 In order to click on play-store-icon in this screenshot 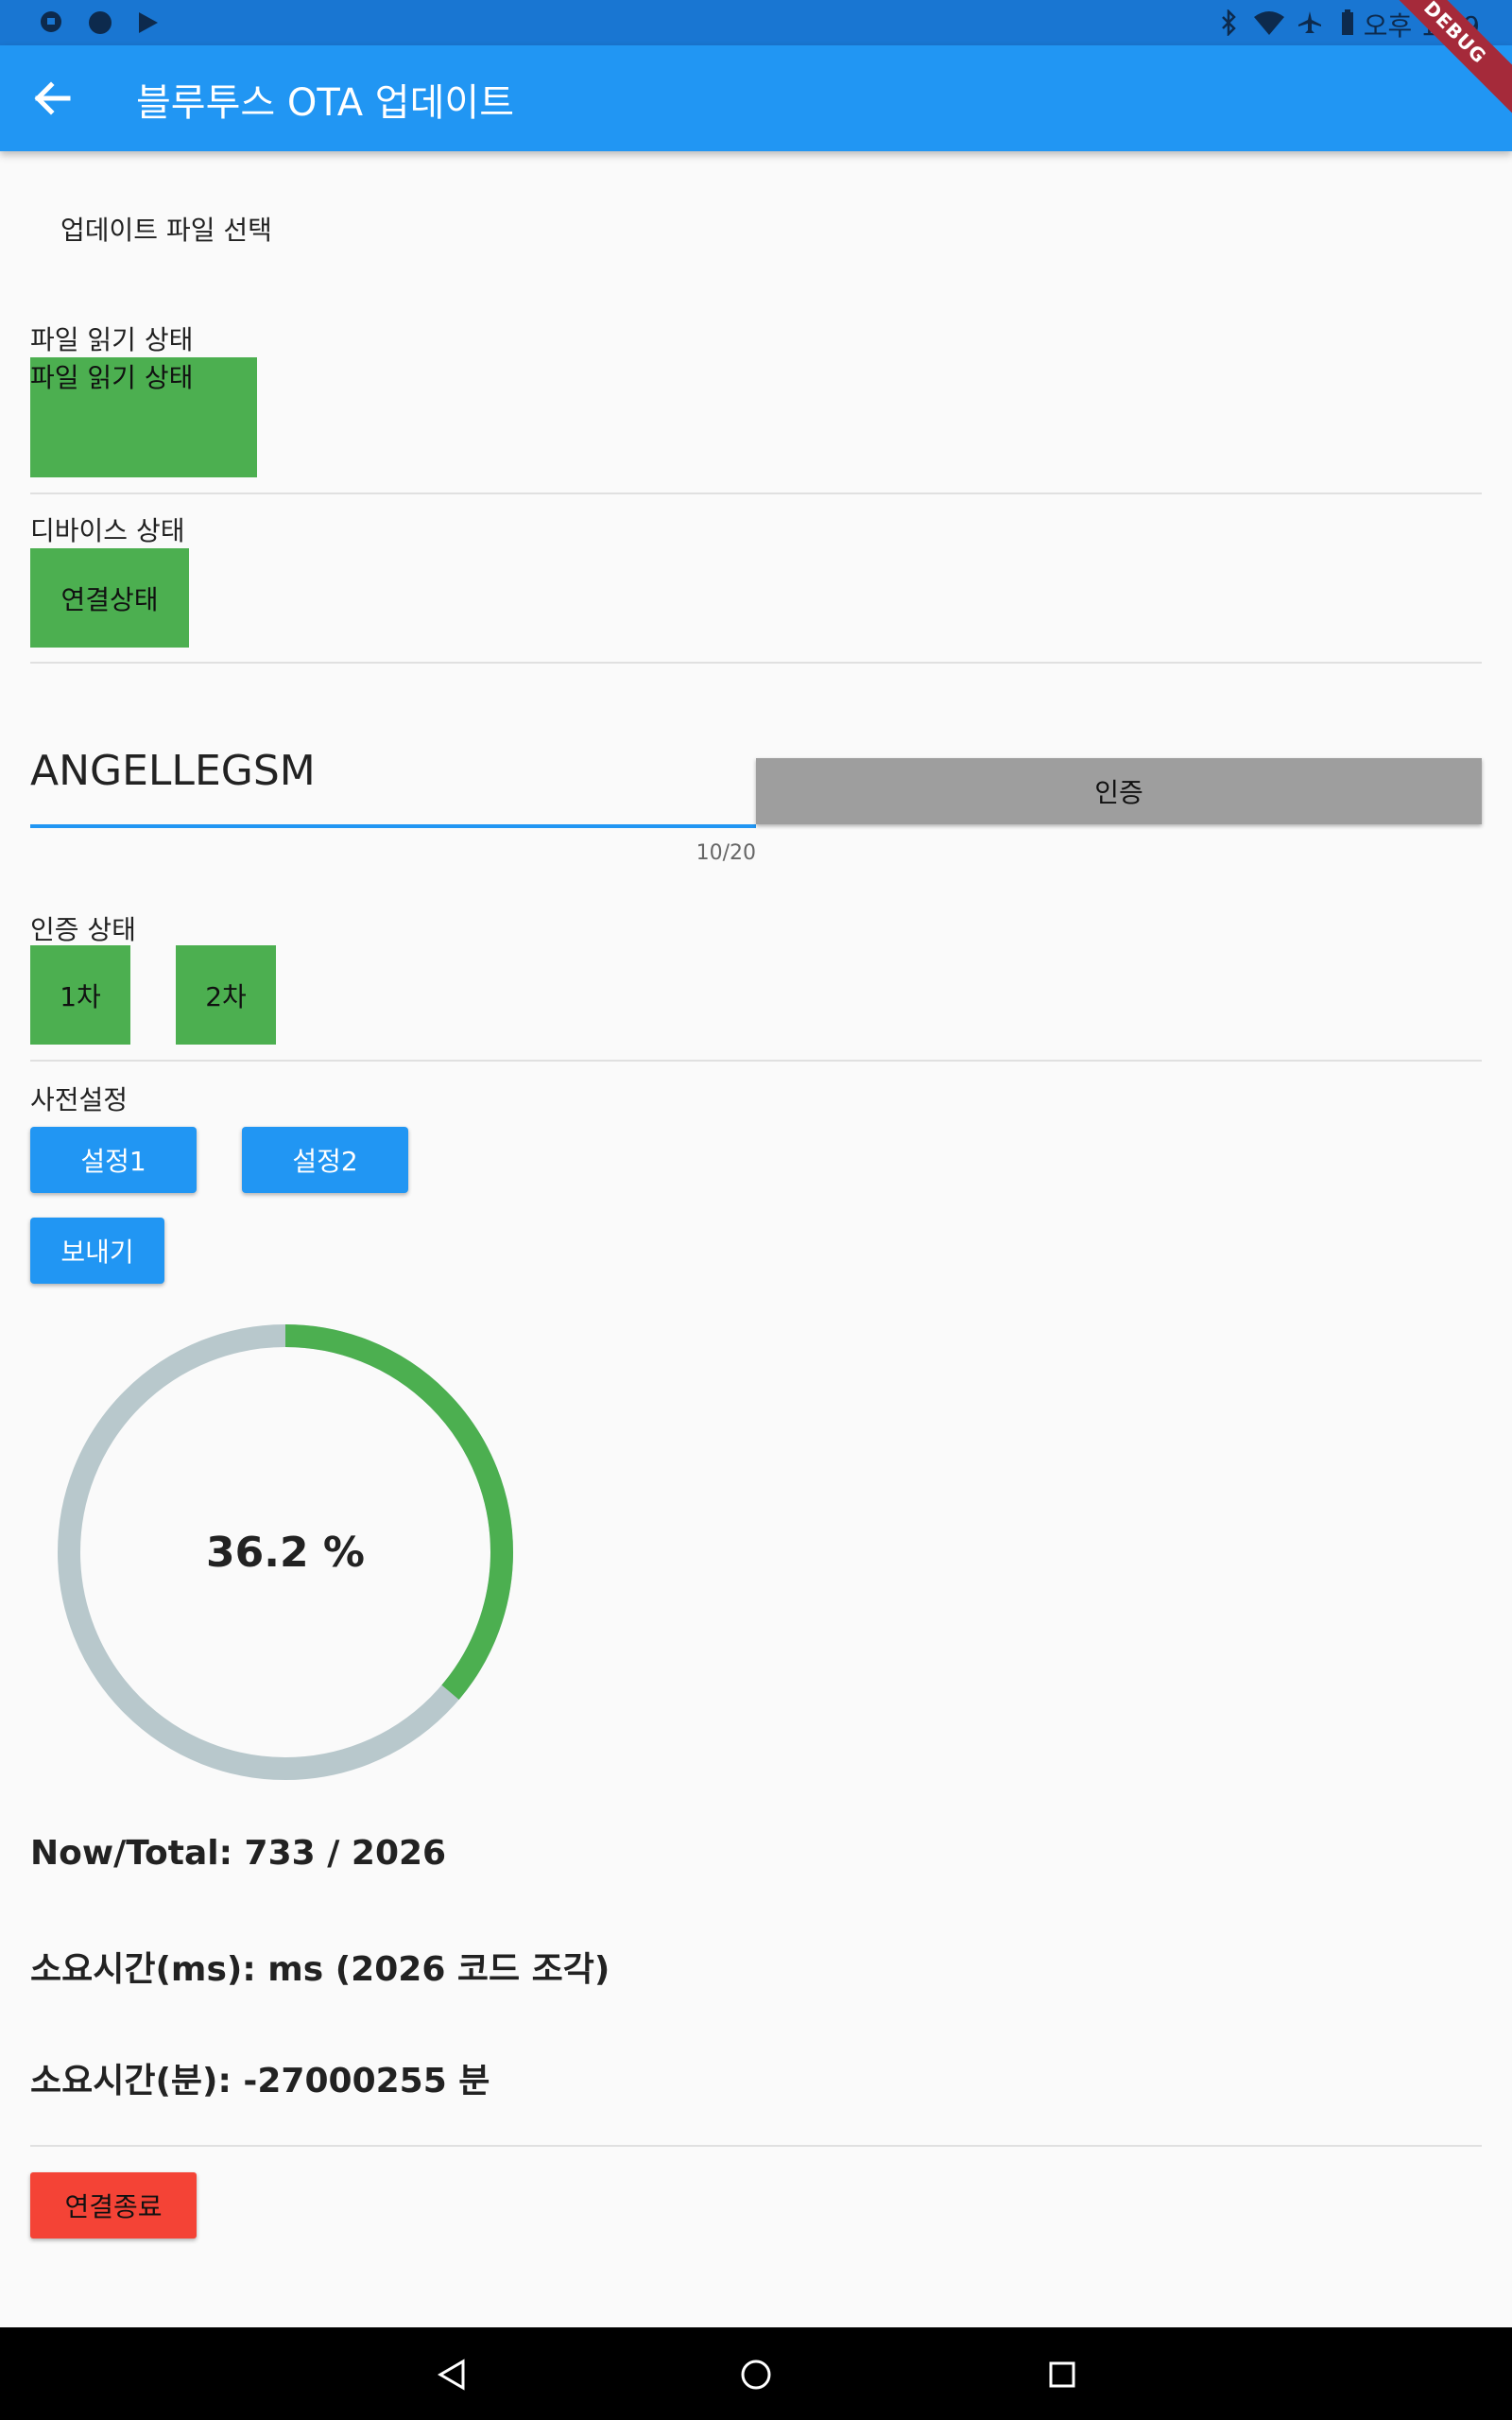, I will do `click(148, 22)`.